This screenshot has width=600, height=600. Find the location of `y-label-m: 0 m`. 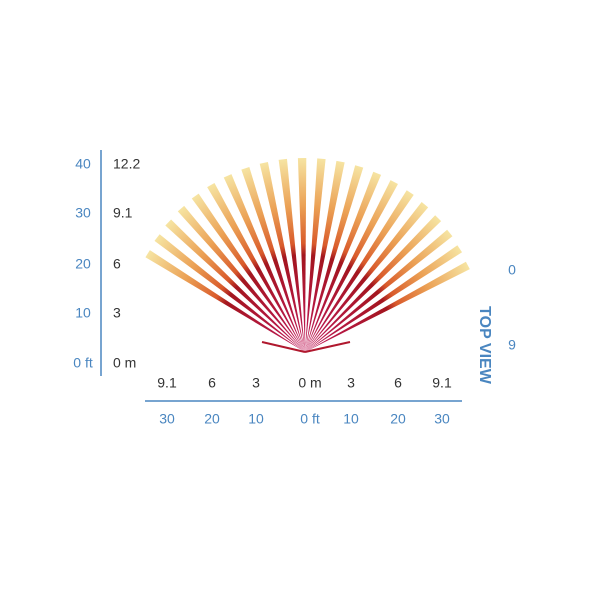

y-label-m: 0 m is located at coordinates (124, 363).